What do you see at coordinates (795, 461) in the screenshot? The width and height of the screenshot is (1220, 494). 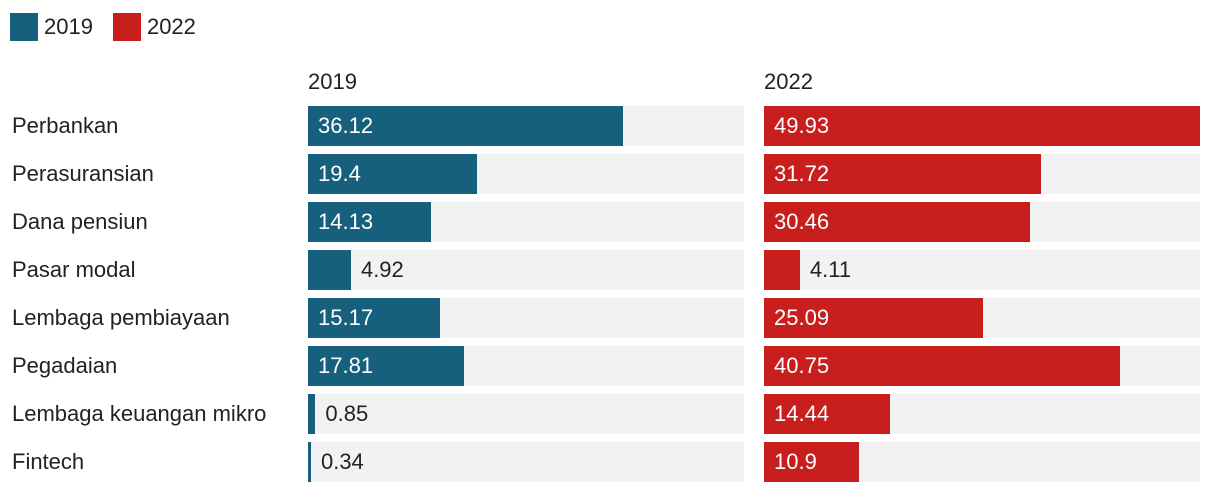 I see `value-label: 10.9` at bounding box center [795, 461].